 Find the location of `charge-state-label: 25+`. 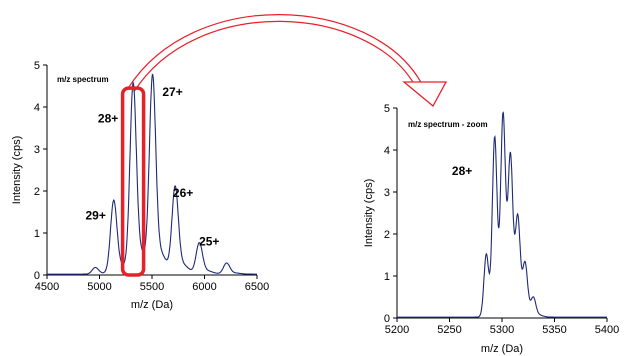

charge-state-label: 25+ is located at coordinates (209, 242).